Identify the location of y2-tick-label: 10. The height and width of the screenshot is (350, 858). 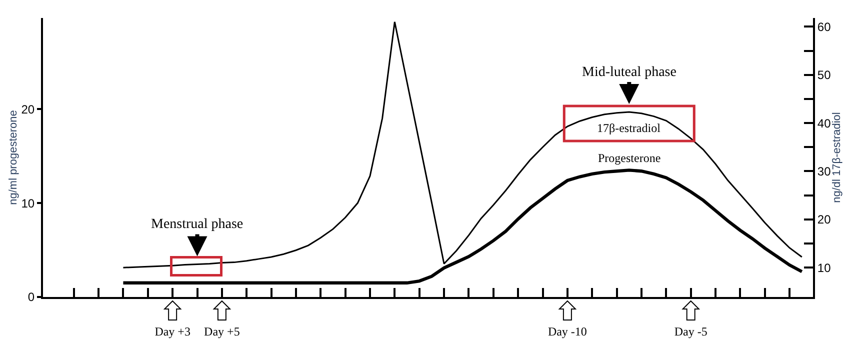
(824, 267).